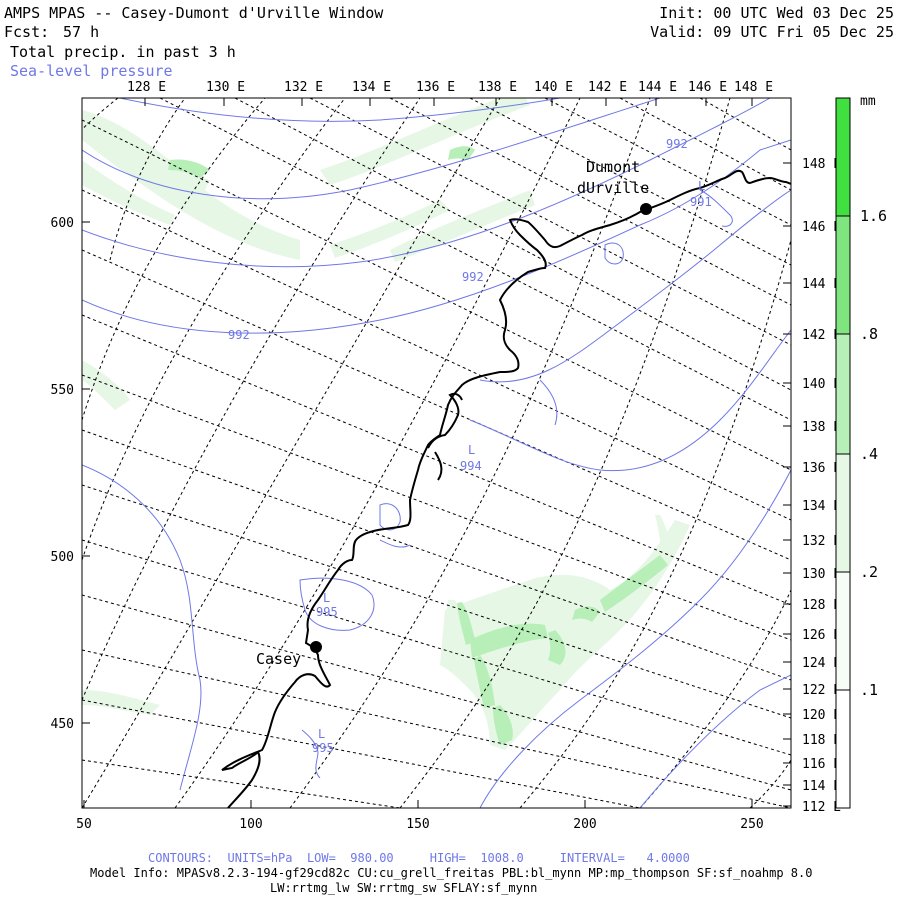 The height and width of the screenshot is (900, 900). What do you see at coordinates (821, 635) in the screenshot?
I see `lat-label: 126 E` at bounding box center [821, 635].